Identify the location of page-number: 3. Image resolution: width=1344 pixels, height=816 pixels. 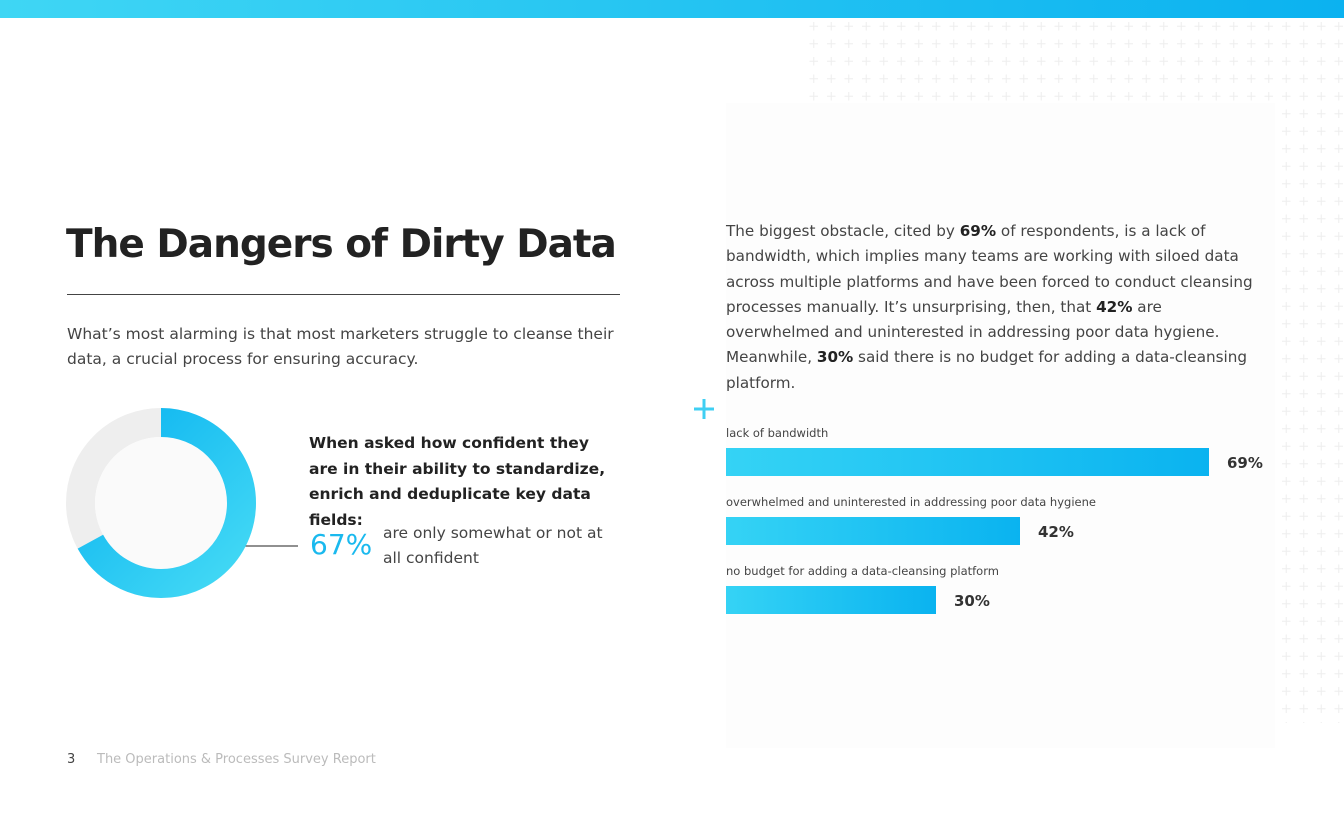
(71, 759).